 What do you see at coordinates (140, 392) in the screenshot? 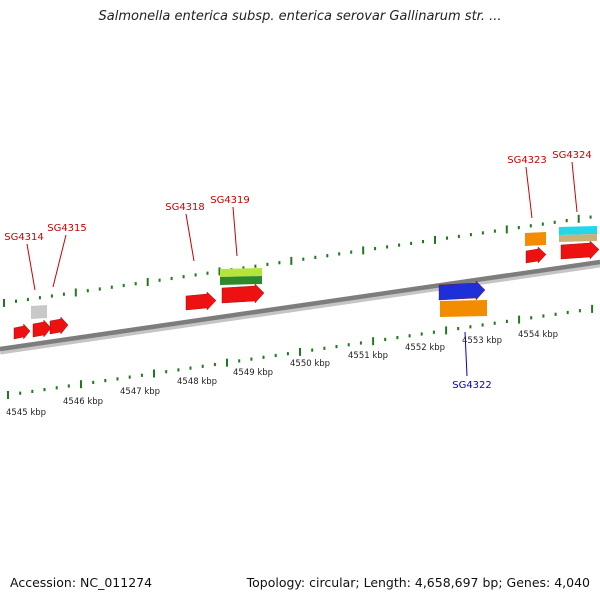
I see `scale-label: 4547 kbp` at bounding box center [140, 392].